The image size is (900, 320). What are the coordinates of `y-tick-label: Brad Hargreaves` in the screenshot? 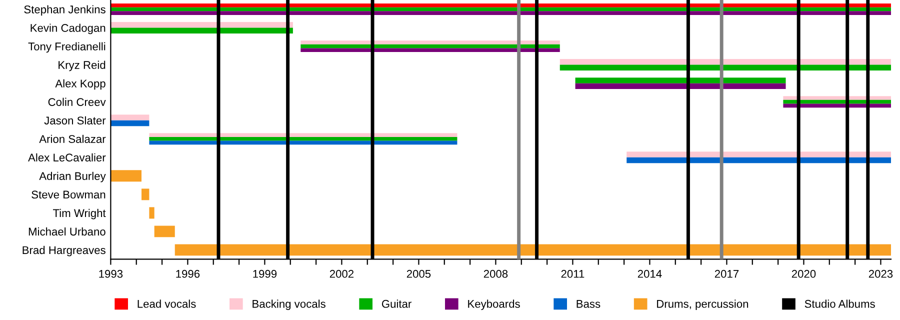 It's located at (64, 251).